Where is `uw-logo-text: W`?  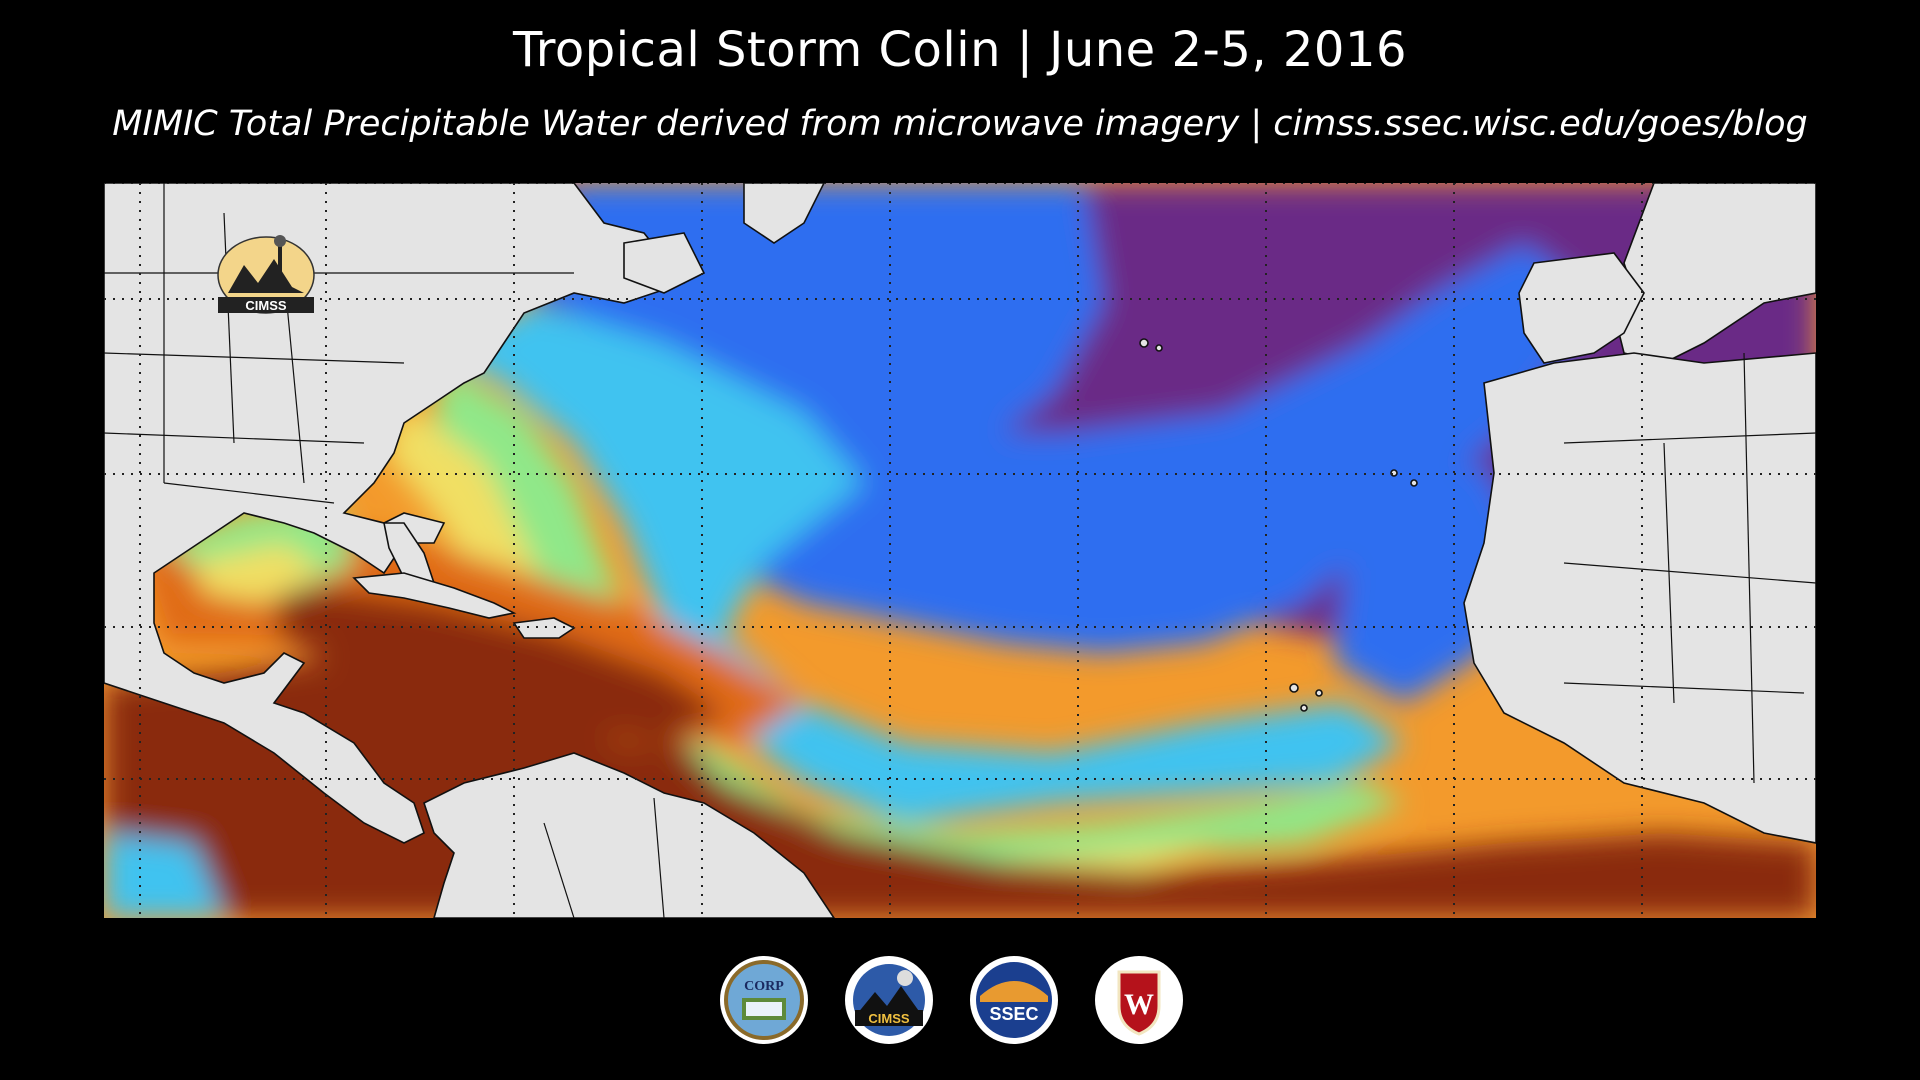
uw-logo-text: W is located at coordinates (1139, 1004).